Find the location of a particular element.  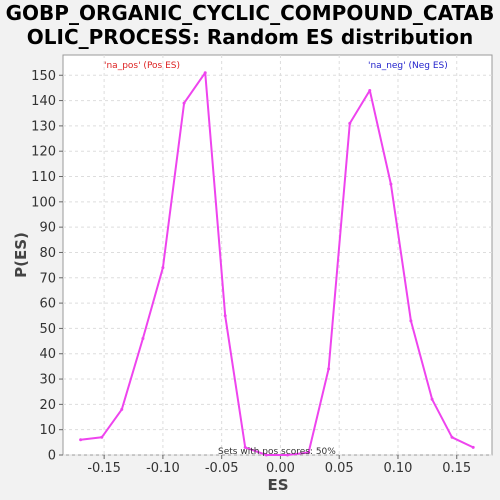

x-tick-label: 0.00 is located at coordinates (280, 468).